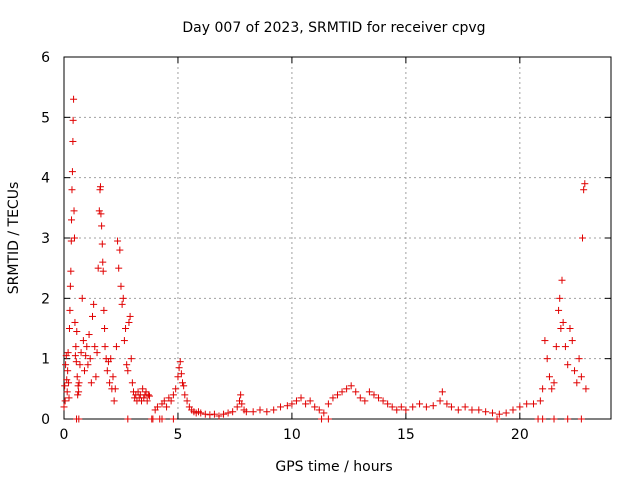  I want to click on x-tick-label: 0, so click(64, 435).